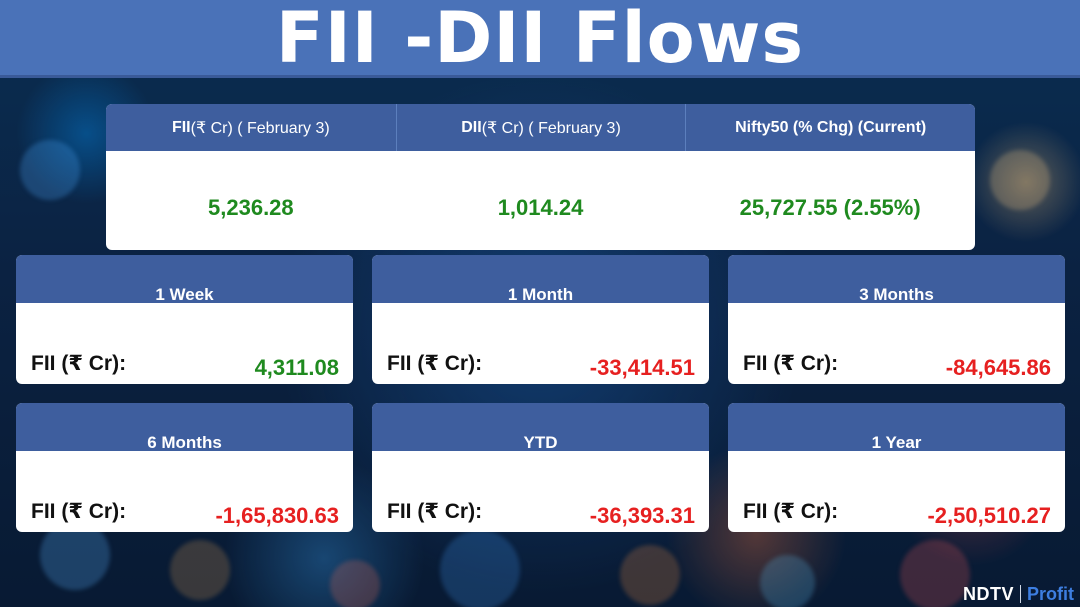 Image resolution: width=1080 pixels, height=607 pixels. I want to click on dii-daily-value: 1,014.24, so click(540, 207).